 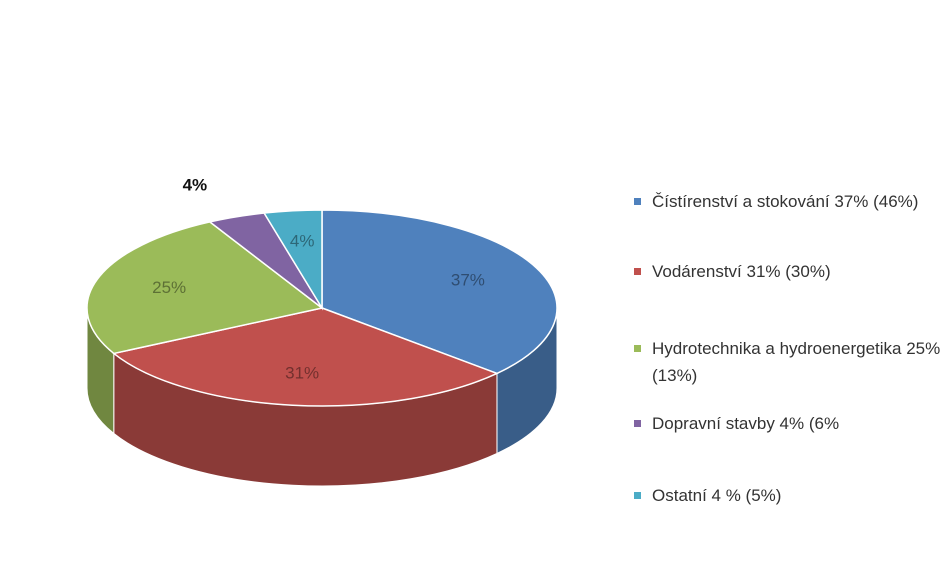 I want to click on data-label: 25%, so click(x=169, y=287).